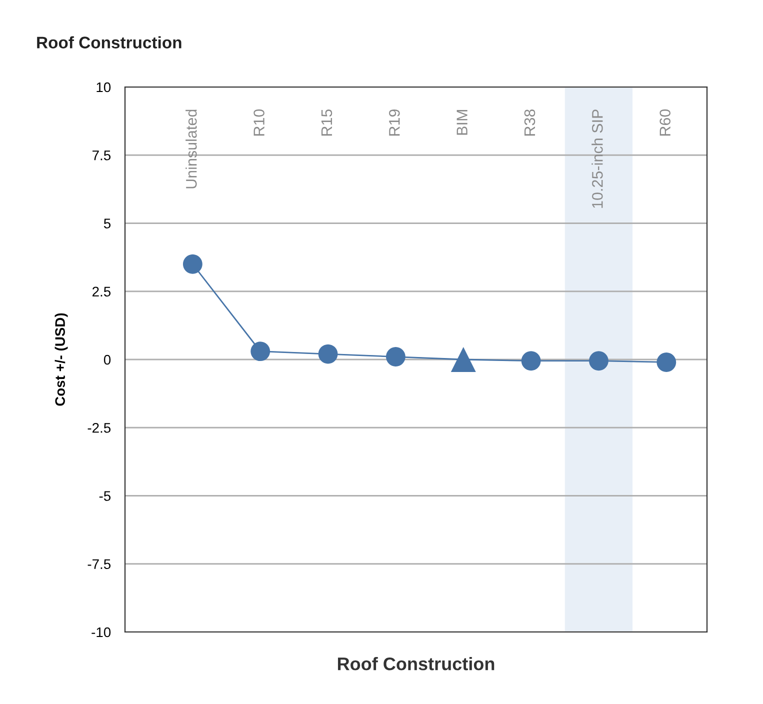 This screenshot has height=704, width=763. Describe the element at coordinates (597, 159) in the screenshot. I see `x-tick-label: 10.25-inch SIP` at that location.